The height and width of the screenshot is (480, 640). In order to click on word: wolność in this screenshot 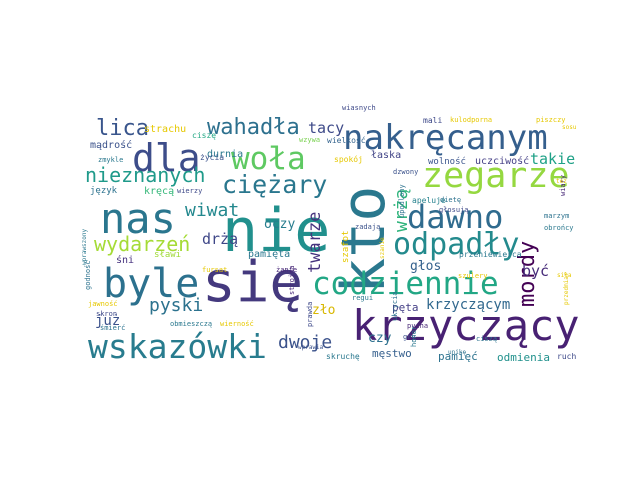, I will do `click(447, 162)`.